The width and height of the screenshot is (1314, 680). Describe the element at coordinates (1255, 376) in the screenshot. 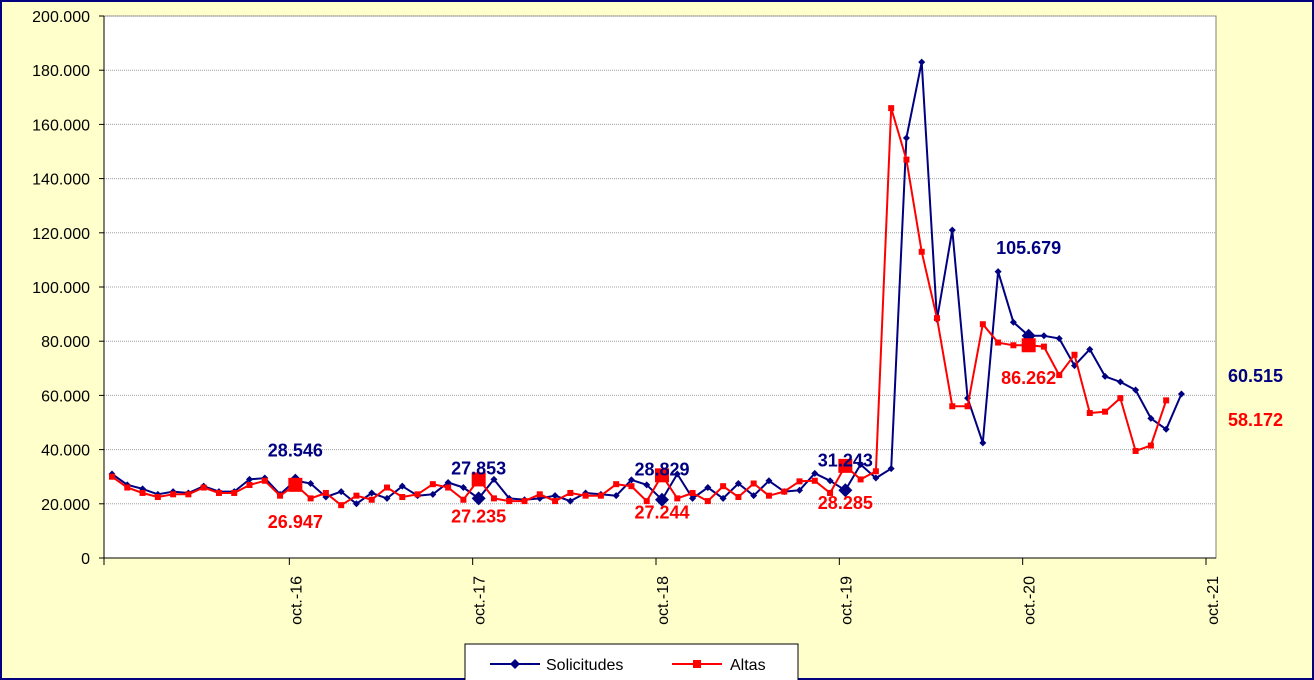

I see `data-label: 60.515` at that location.